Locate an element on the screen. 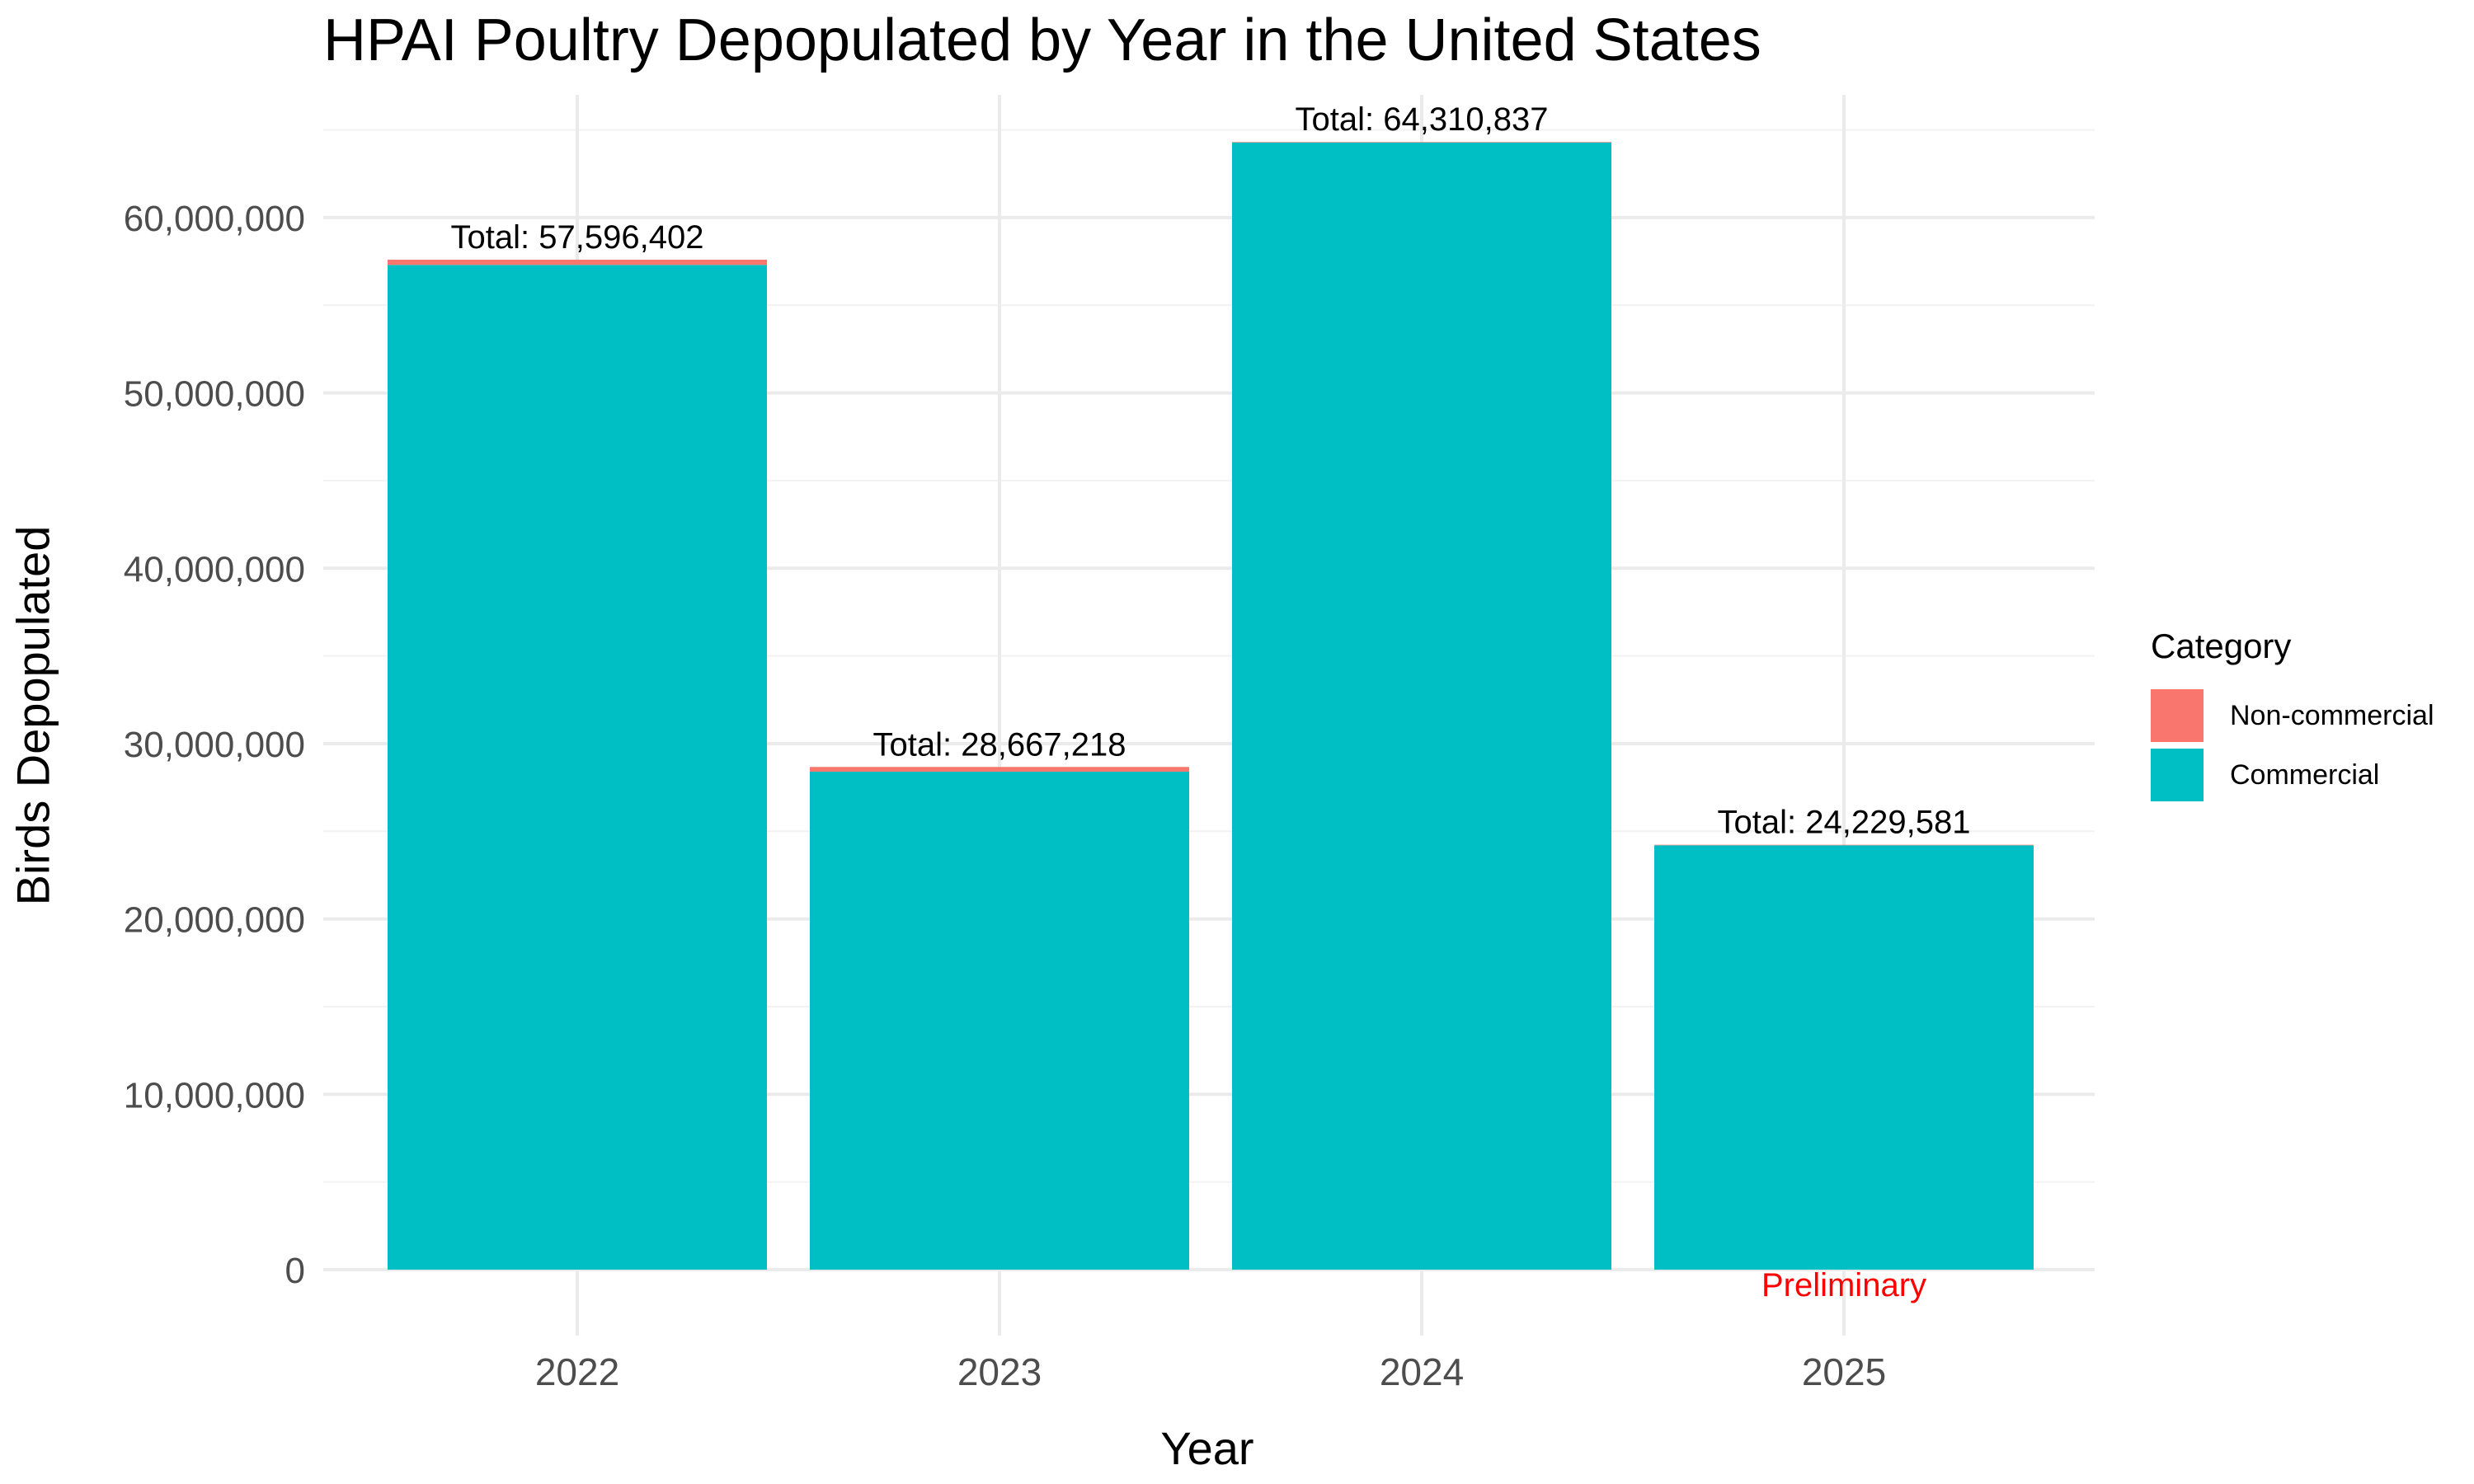  bar-commercial-2023 is located at coordinates (999, 1020).